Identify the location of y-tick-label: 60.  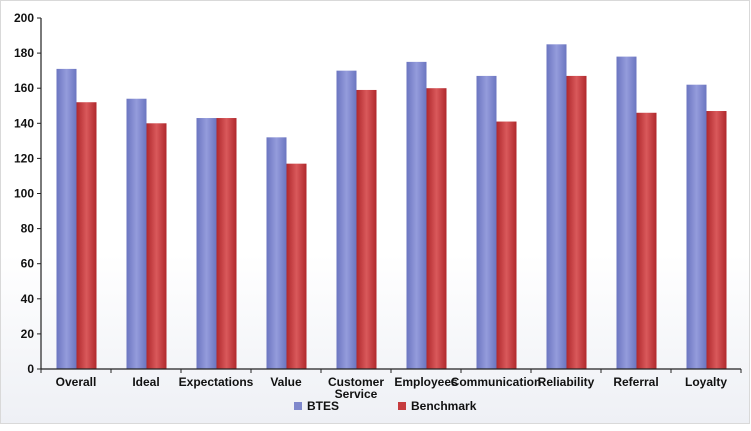
(28, 264).